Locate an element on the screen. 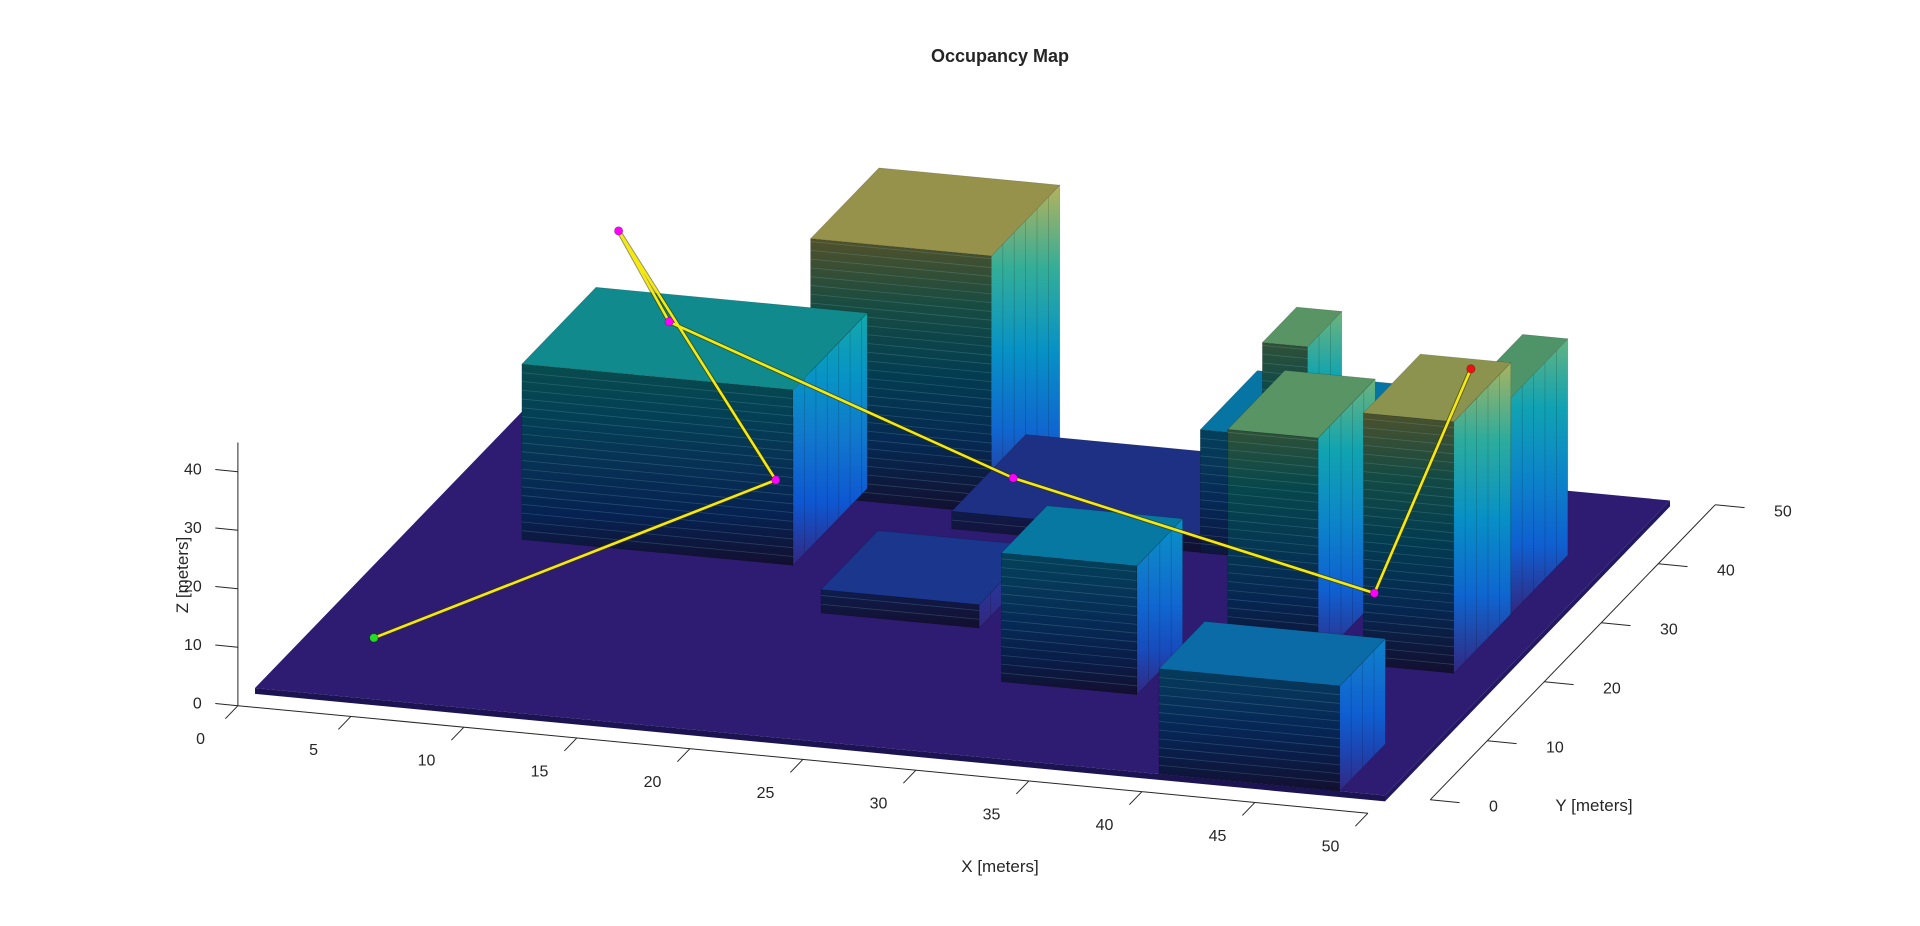 The width and height of the screenshot is (1920, 926). x-tick-label: 35 is located at coordinates (992, 814).